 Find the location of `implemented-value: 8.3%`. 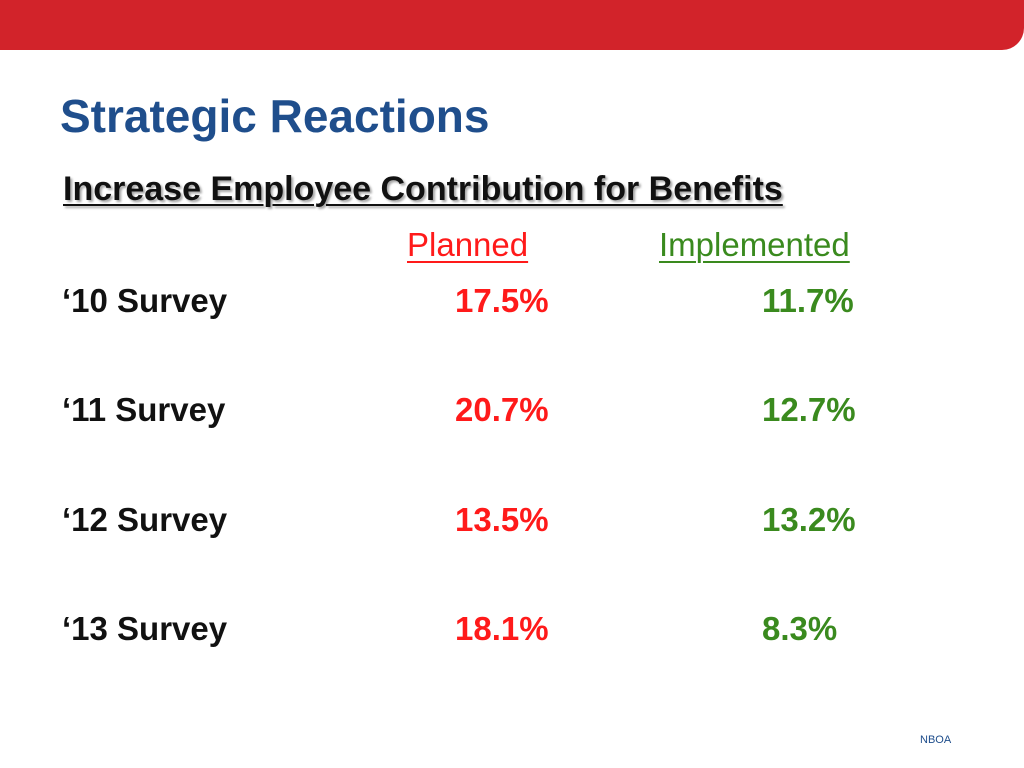

implemented-value: 8.3% is located at coordinates (800, 628).